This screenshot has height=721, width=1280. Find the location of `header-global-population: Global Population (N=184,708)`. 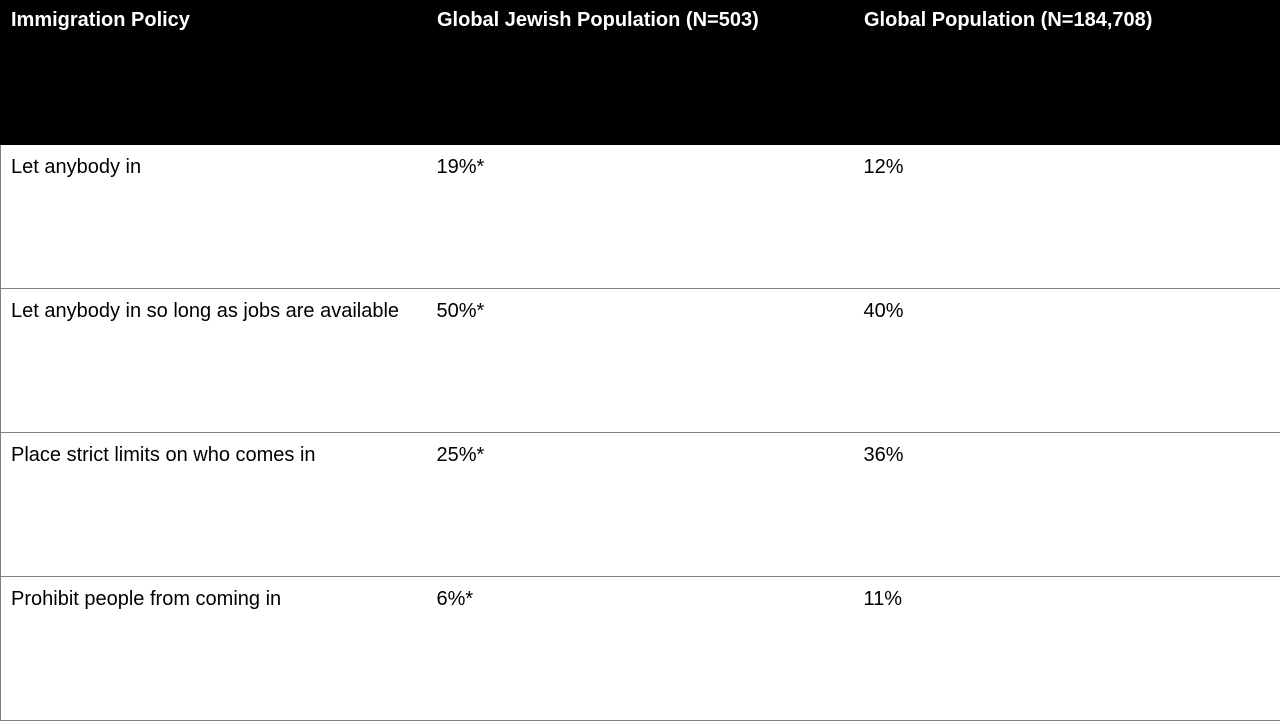

header-global-population: Global Population (N=184,708) is located at coordinates (1067, 73).